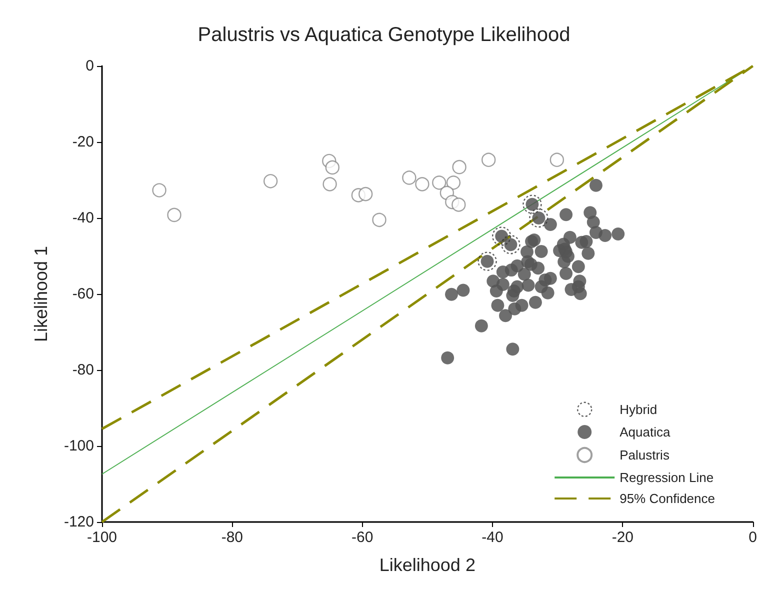 Image resolution: width=768 pixels, height=592 pixels. Describe the element at coordinates (41, 294) in the screenshot. I see `y-axis-title: Likelihood 1` at that location.